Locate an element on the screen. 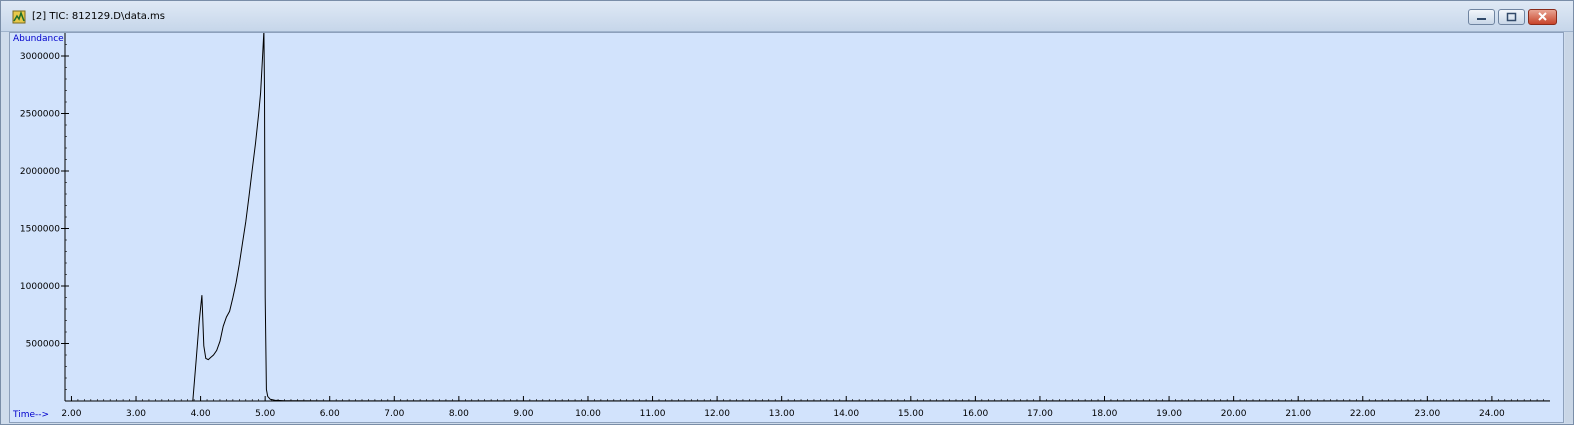 The image size is (1574, 425). minimize-icon is located at coordinates (1481, 19).